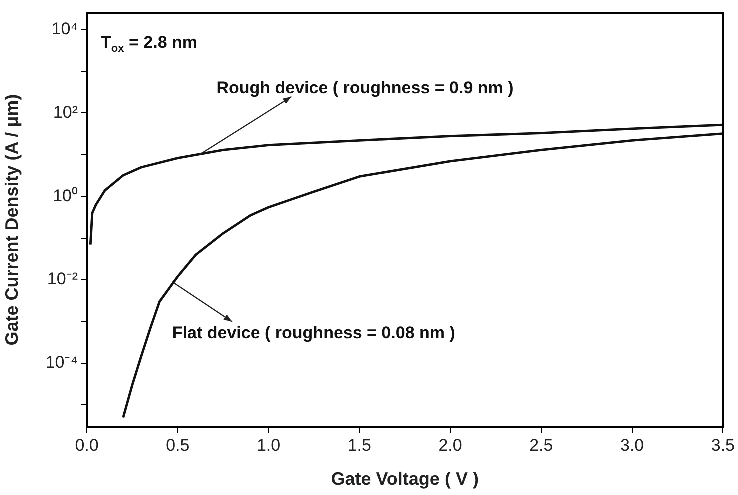 Image resolution: width=738 pixels, height=495 pixels. Describe the element at coordinates (360, 445) in the screenshot. I see `x-tick-label: 1.5` at that location.